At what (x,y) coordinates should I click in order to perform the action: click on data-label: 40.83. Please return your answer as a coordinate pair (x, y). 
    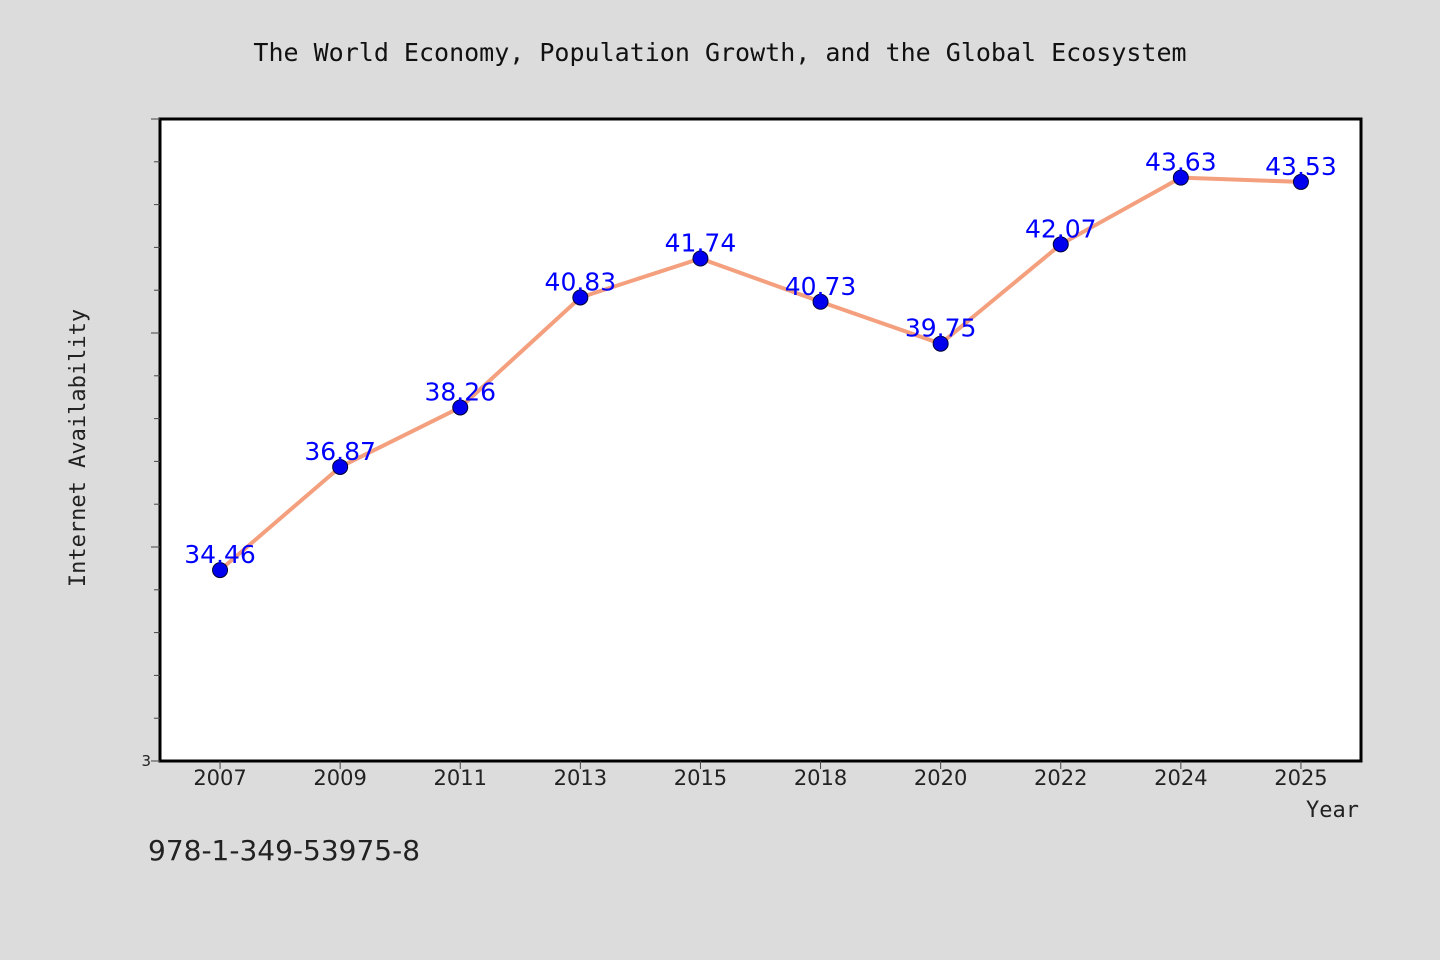
    Looking at the image, I should click on (581, 281).